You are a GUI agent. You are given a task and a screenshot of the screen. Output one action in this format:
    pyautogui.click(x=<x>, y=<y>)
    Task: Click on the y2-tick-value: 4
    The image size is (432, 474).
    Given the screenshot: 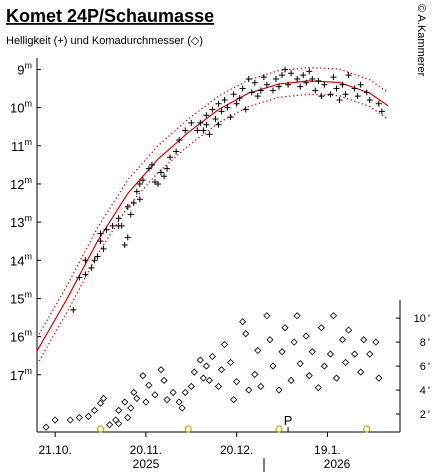 What is the action you would take?
    pyautogui.click(x=423, y=391)
    